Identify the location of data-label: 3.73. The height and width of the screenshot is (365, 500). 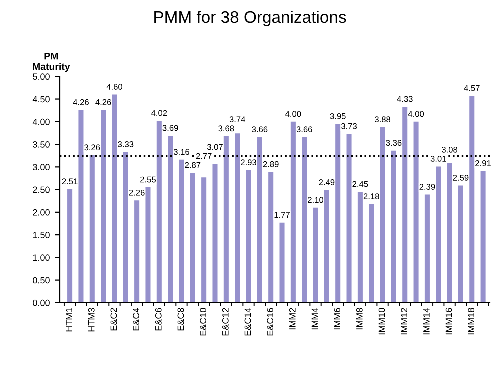
(349, 126).